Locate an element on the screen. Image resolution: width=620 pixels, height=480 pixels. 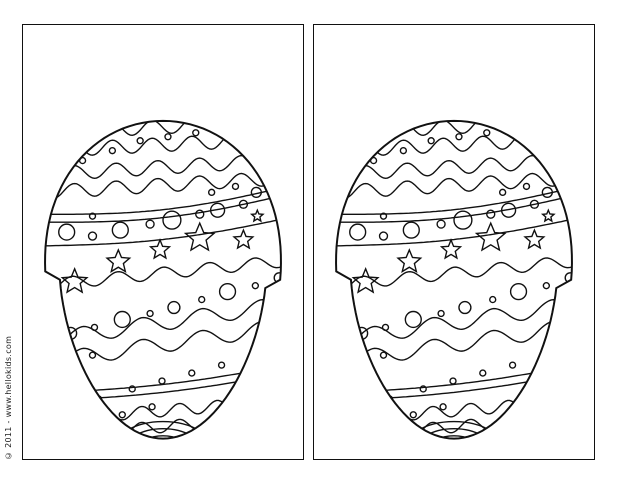
copyright-credit: © 2011 - www.hellokids.com is located at coordinates (8, 397).